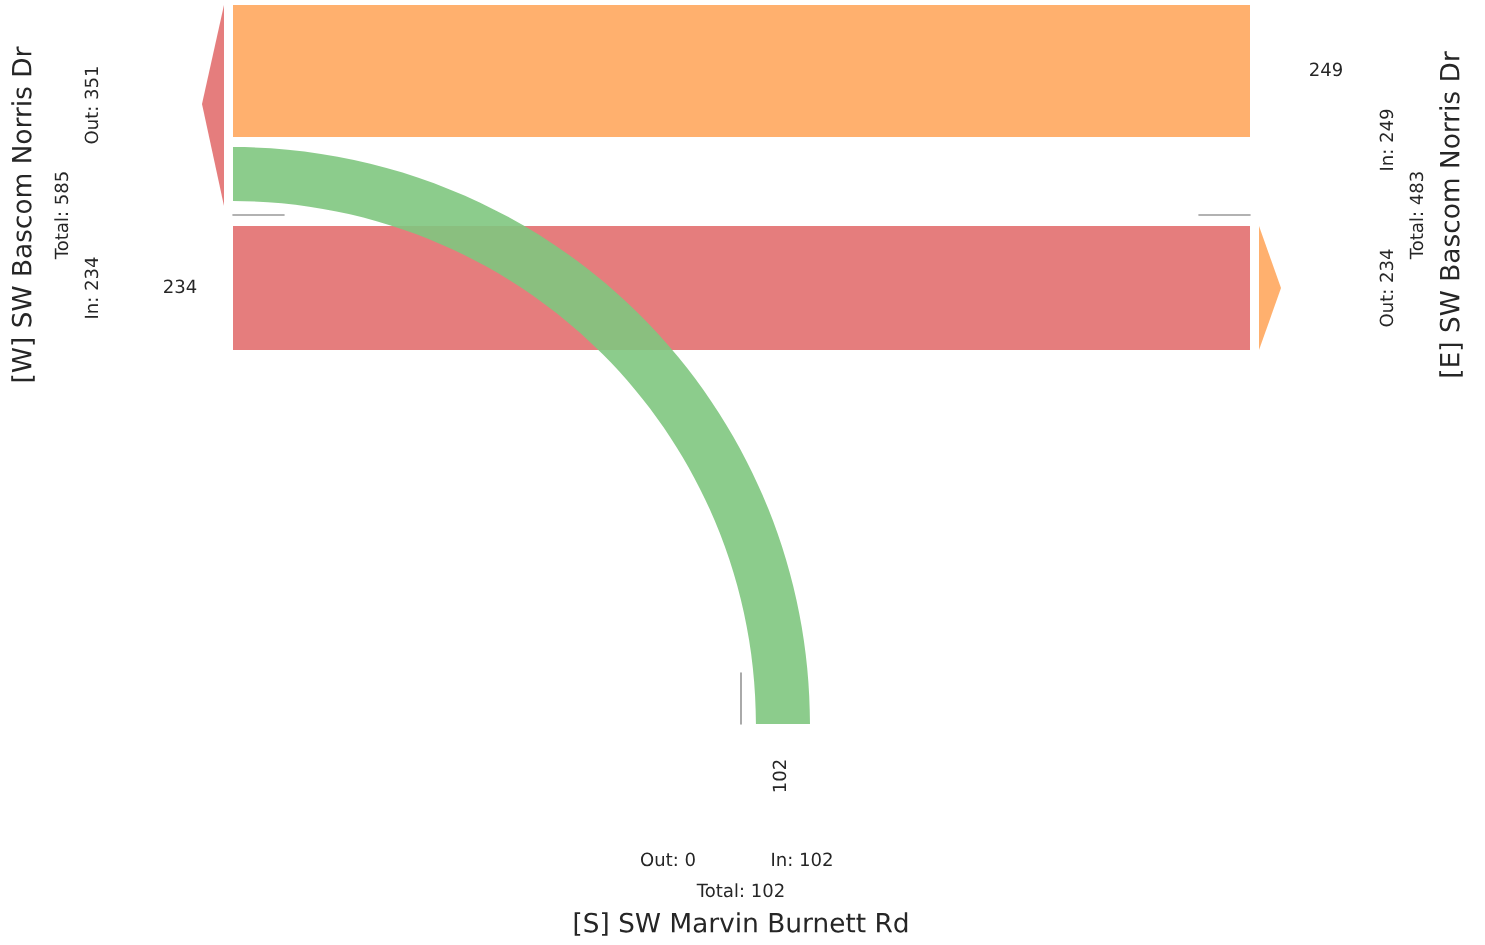  What do you see at coordinates (1416, 216) in the screenshot?
I see `text: Total: 483` at bounding box center [1416, 216].